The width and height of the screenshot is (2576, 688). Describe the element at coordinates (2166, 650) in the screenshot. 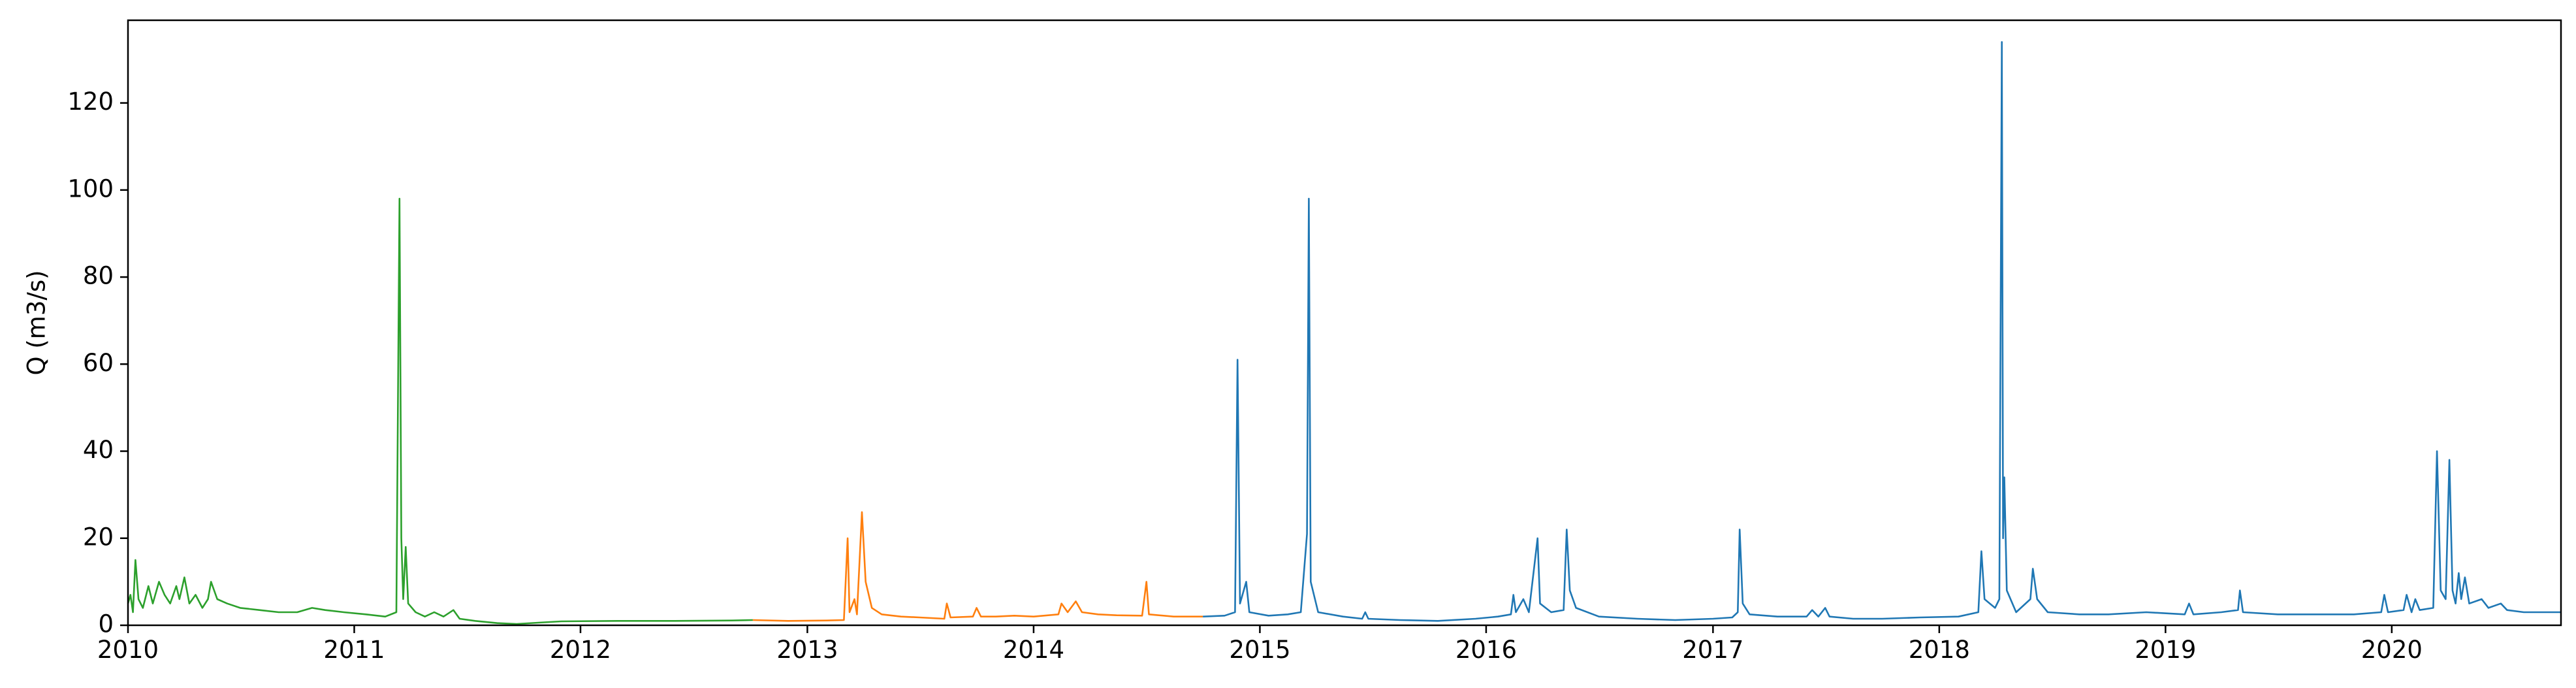

I see `x-tick-label: 2019` at that location.